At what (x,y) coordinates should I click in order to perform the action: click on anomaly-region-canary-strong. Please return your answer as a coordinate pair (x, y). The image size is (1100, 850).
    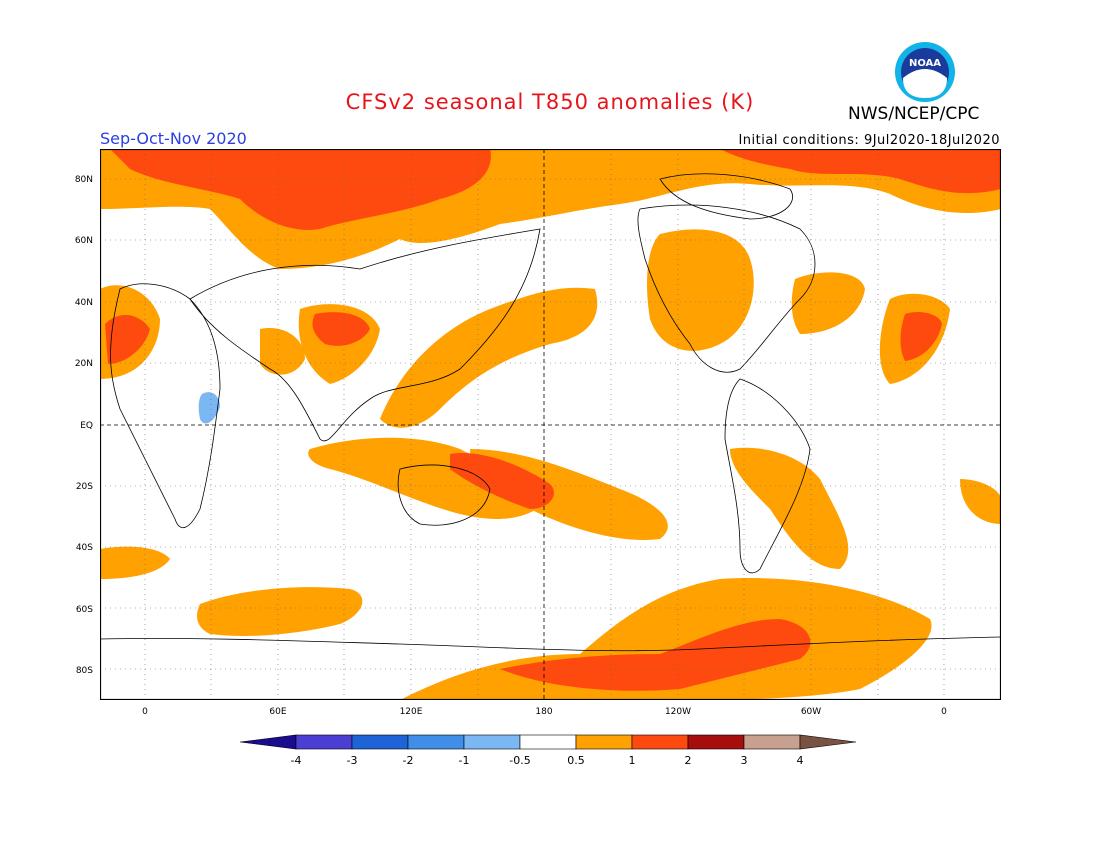
    Looking at the image, I should click on (921, 336).